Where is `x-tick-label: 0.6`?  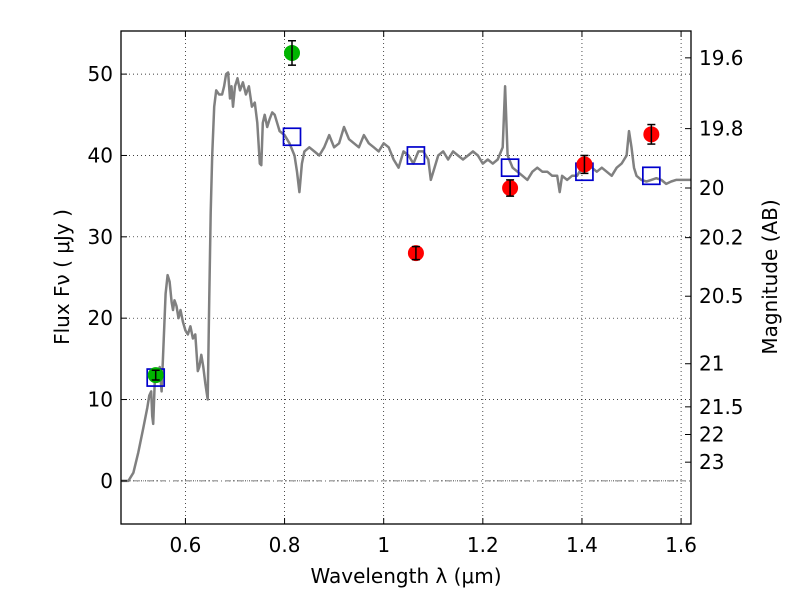 x-tick-label: 0.6 is located at coordinates (186, 545).